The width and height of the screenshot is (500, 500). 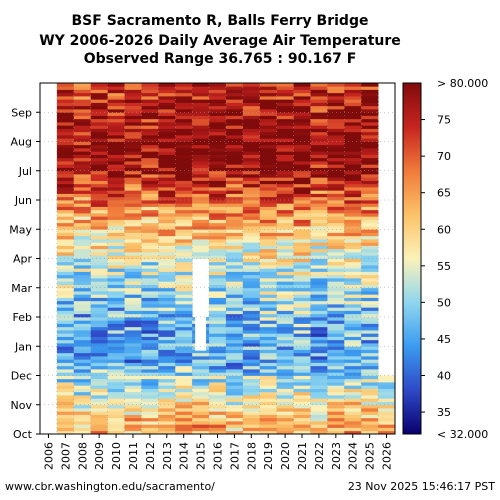 I want to click on y-tick-label: Oct, so click(x=23, y=434).